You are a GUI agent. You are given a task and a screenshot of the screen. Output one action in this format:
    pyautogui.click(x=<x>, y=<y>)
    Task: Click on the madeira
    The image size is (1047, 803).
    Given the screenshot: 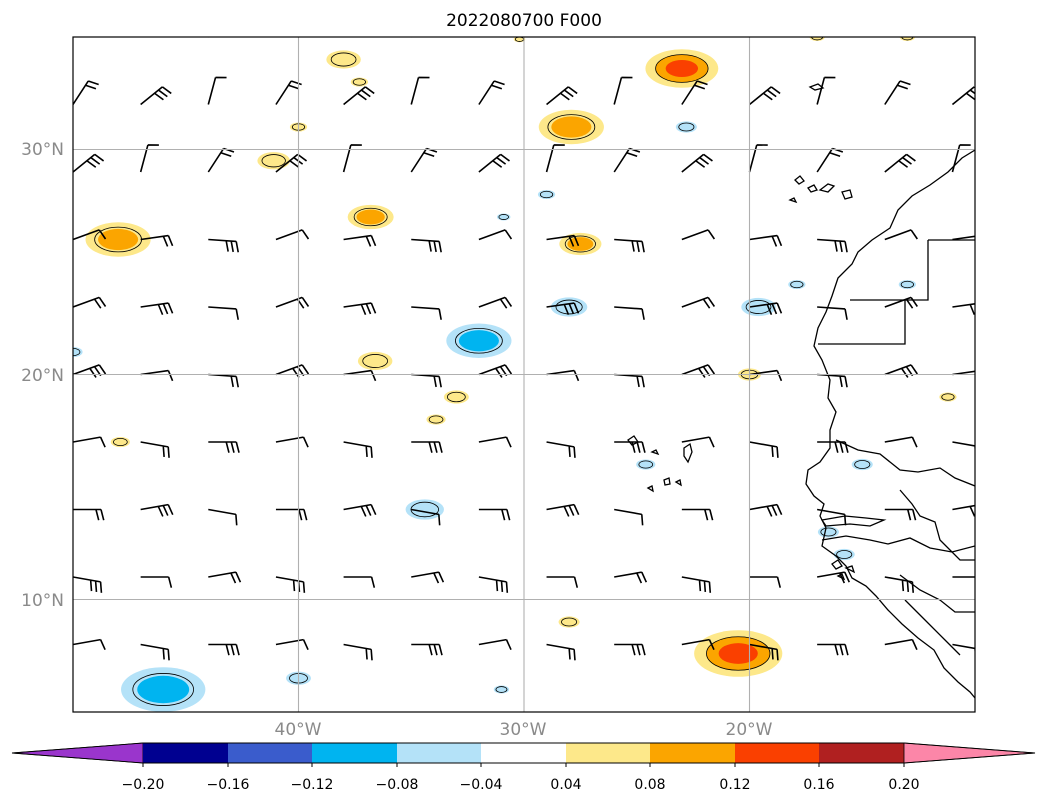 What is the action you would take?
    pyautogui.click(x=816, y=87)
    